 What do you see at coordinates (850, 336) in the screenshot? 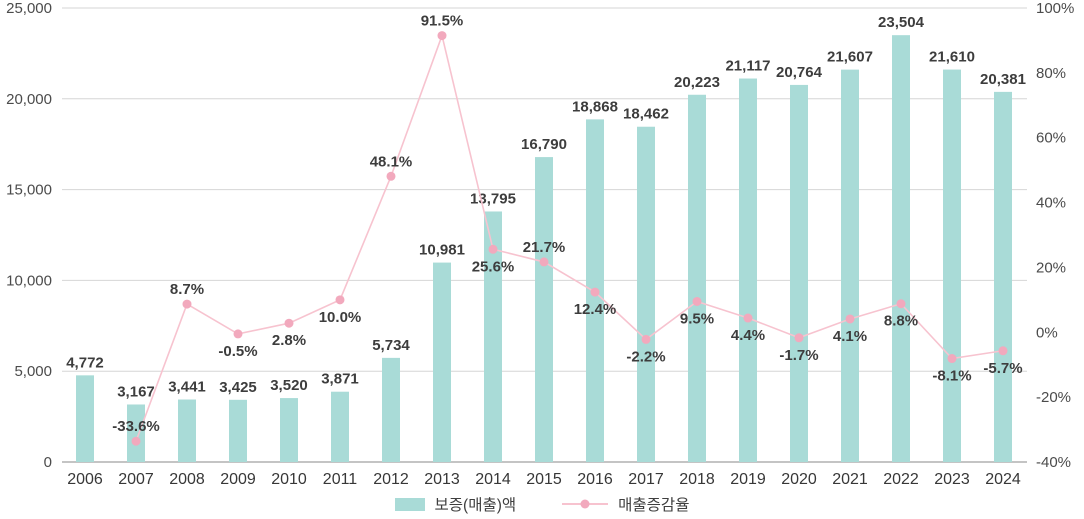
I see `percent-value-label: 4.1%` at bounding box center [850, 336].